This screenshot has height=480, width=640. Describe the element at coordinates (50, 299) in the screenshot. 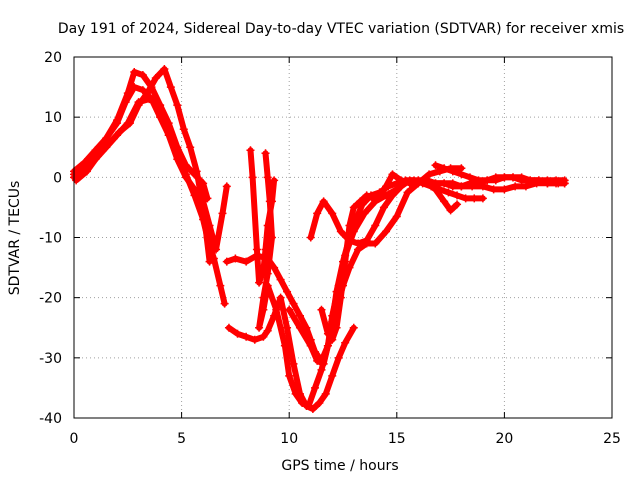

I see `y-tick-label: -20` at that location.